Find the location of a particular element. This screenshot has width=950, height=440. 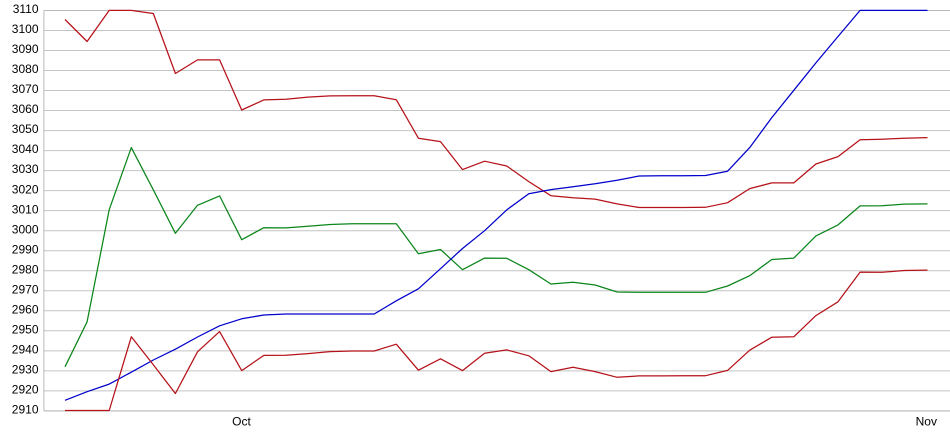

svg-text: 2980 is located at coordinates (25, 269).